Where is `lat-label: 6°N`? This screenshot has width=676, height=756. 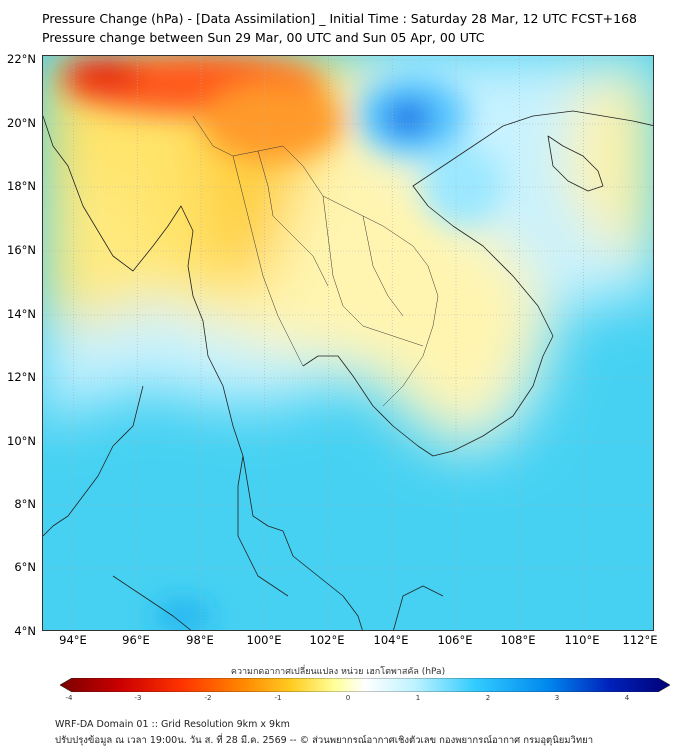 lat-label: 6°N is located at coordinates (25, 567).